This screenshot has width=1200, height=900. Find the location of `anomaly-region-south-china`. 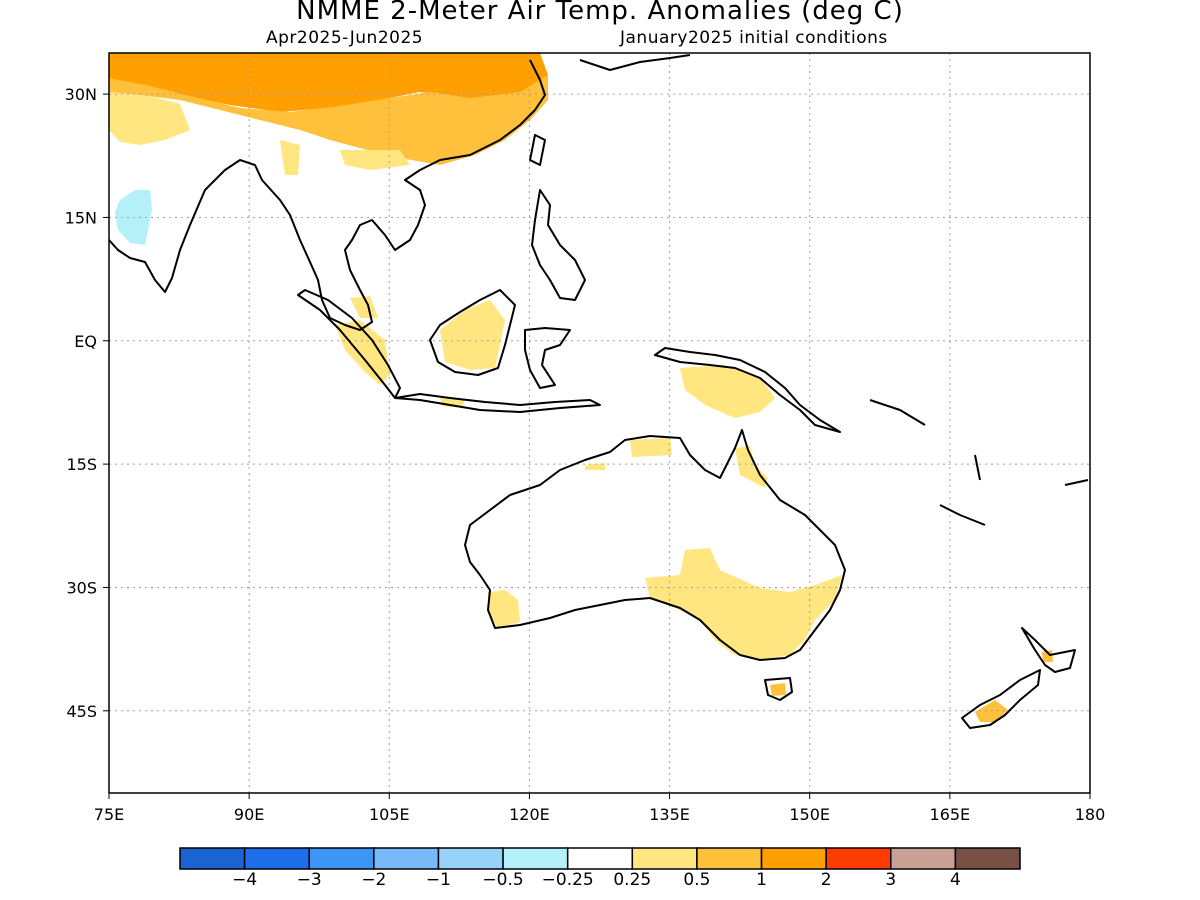

anomaly-region-south-china is located at coordinates (328, 120).